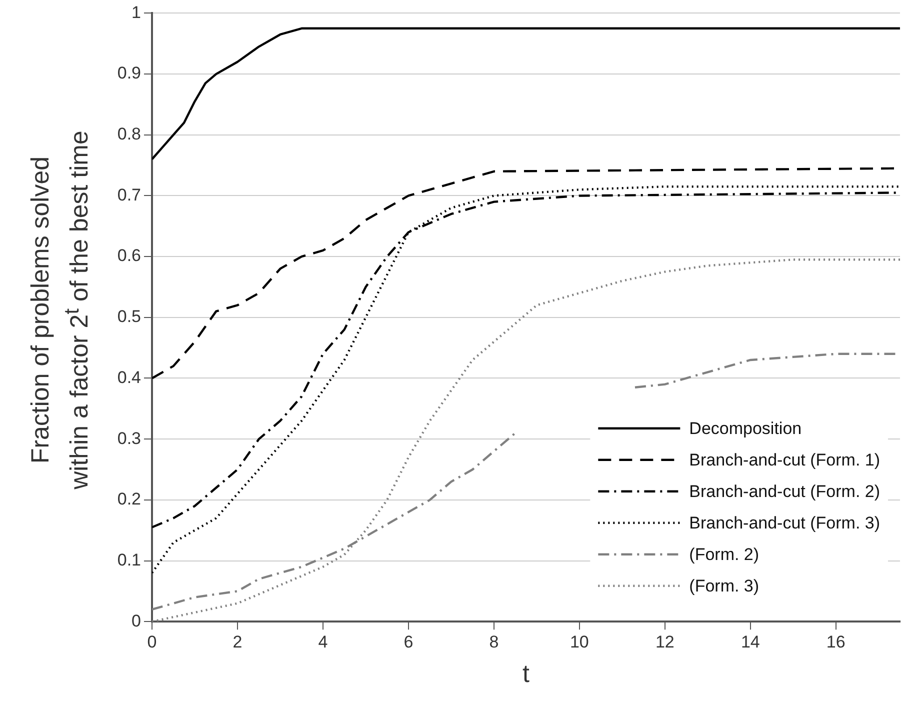  What do you see at coordinates (750, 642) in the screenshot?
I see `x-tick-label: 14` at bounding box center [750, 642].